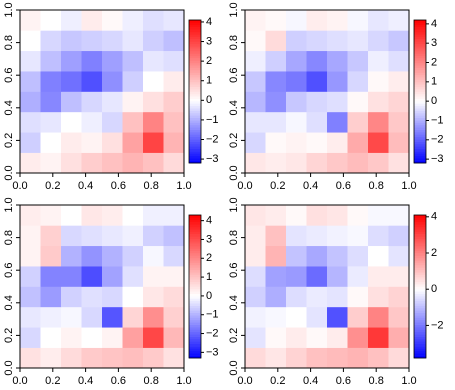 This screenshot has width=455, height=390. I want to click on x-tick-label: 1.0, so click(183, 186).